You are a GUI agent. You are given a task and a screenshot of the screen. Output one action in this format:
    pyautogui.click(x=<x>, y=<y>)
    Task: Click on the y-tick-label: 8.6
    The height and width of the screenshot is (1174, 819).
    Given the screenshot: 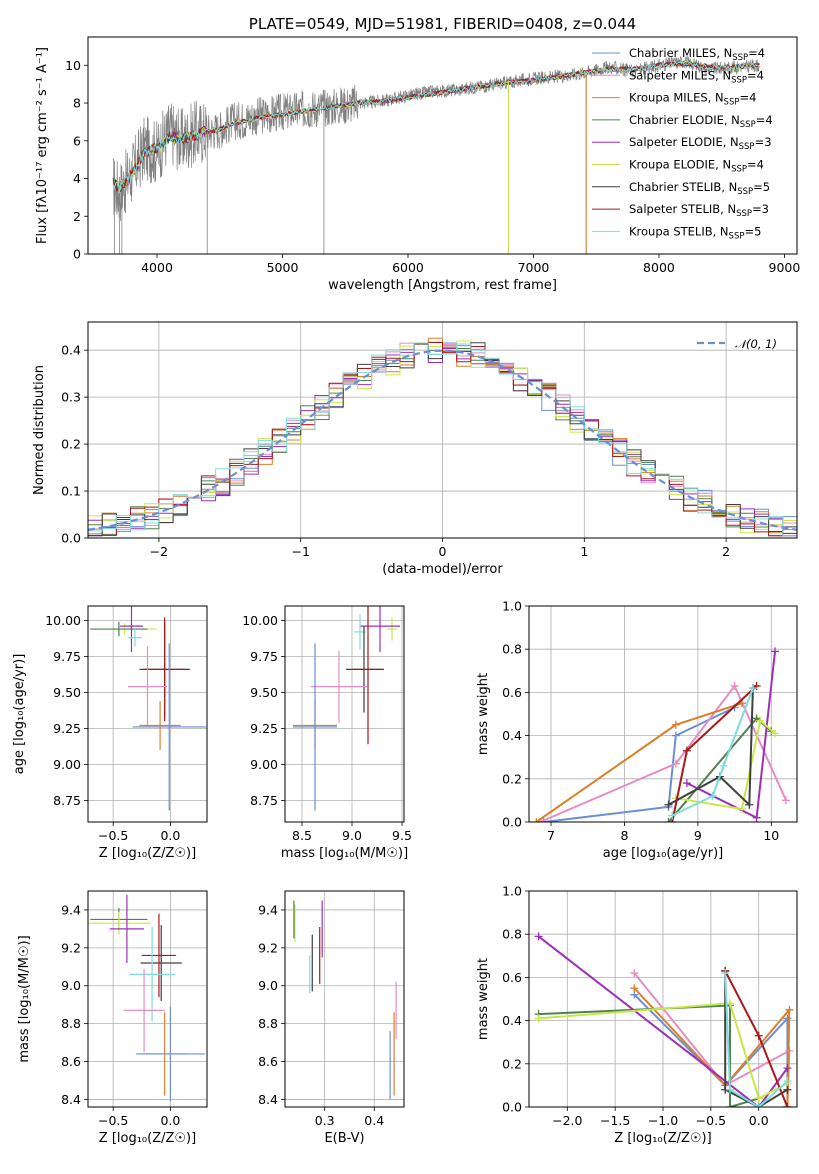 What is the action you would take?
    pyautogui.click(x=268, y=1061)
    